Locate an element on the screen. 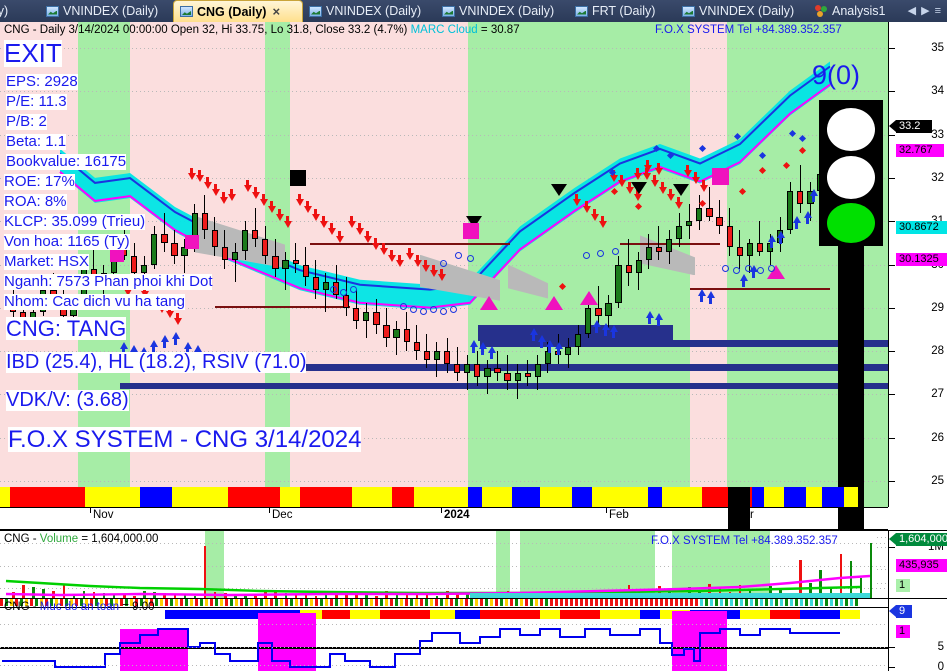 The width and height of the screenshot is (947, 671). tab-vnindex-0: VNINDEX (Daily) is located at coordinates (20, 11).